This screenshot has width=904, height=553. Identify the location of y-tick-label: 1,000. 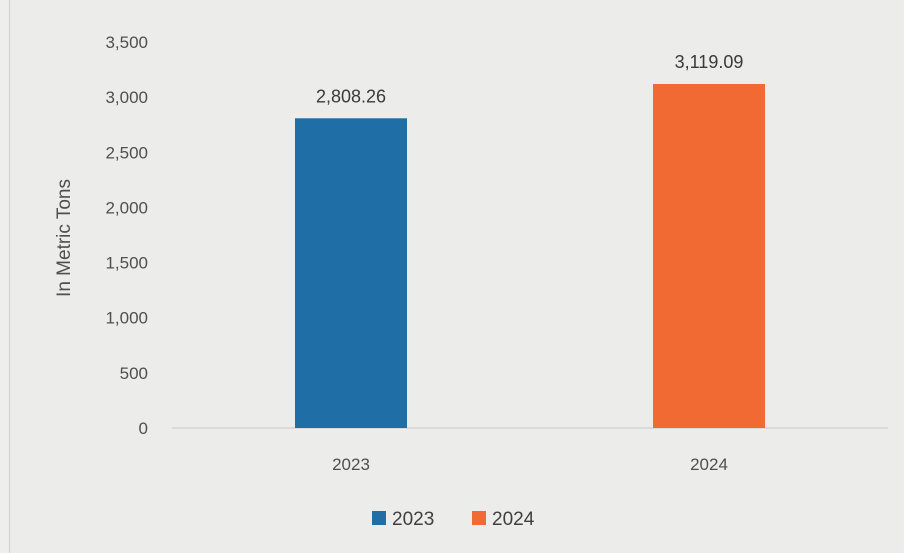
(126, 318).